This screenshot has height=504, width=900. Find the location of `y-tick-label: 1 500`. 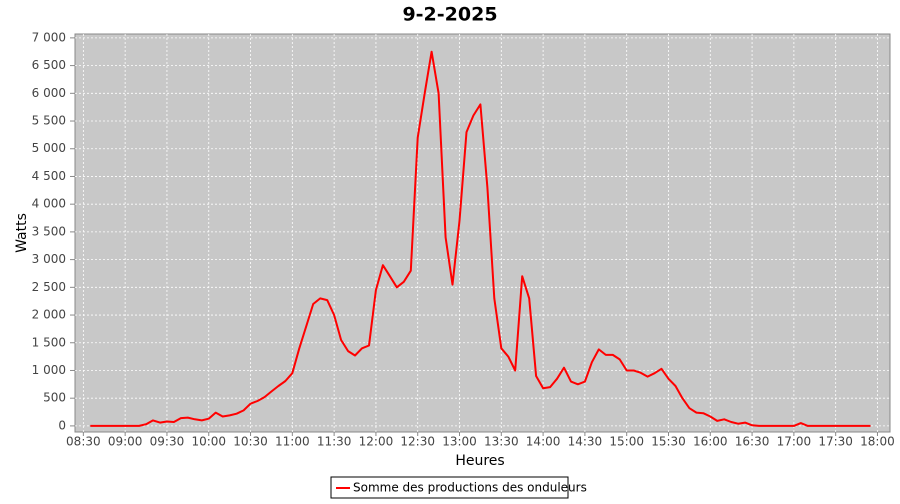

y-tick-label: 1 500 is located at coordinates (49, 342).